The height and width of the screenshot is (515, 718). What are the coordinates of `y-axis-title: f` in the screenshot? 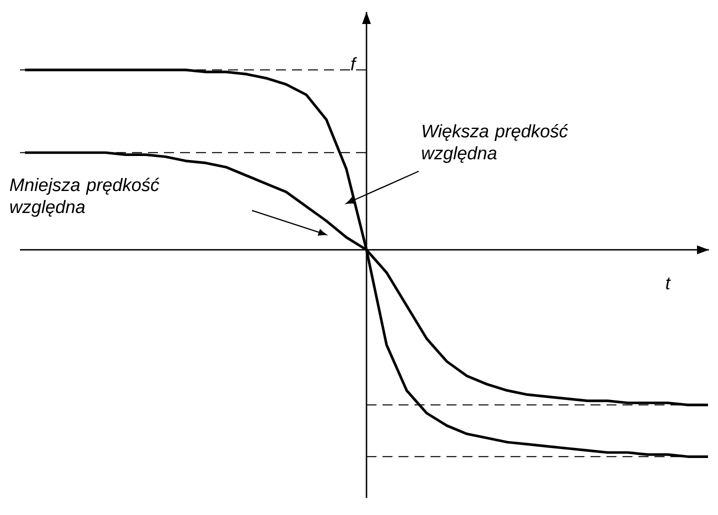 It's located at (354, 63).